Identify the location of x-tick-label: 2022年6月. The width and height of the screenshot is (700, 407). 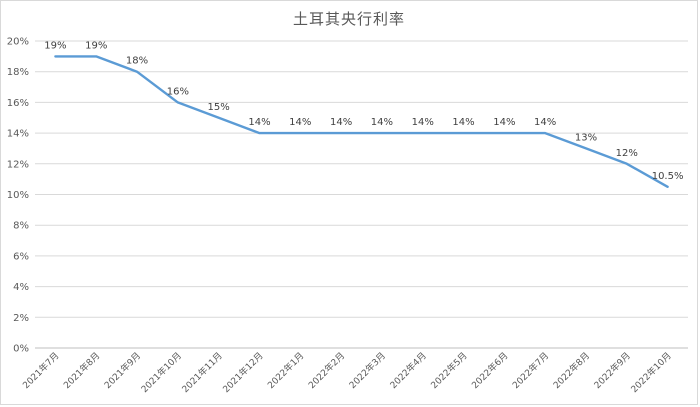
(489, 370).